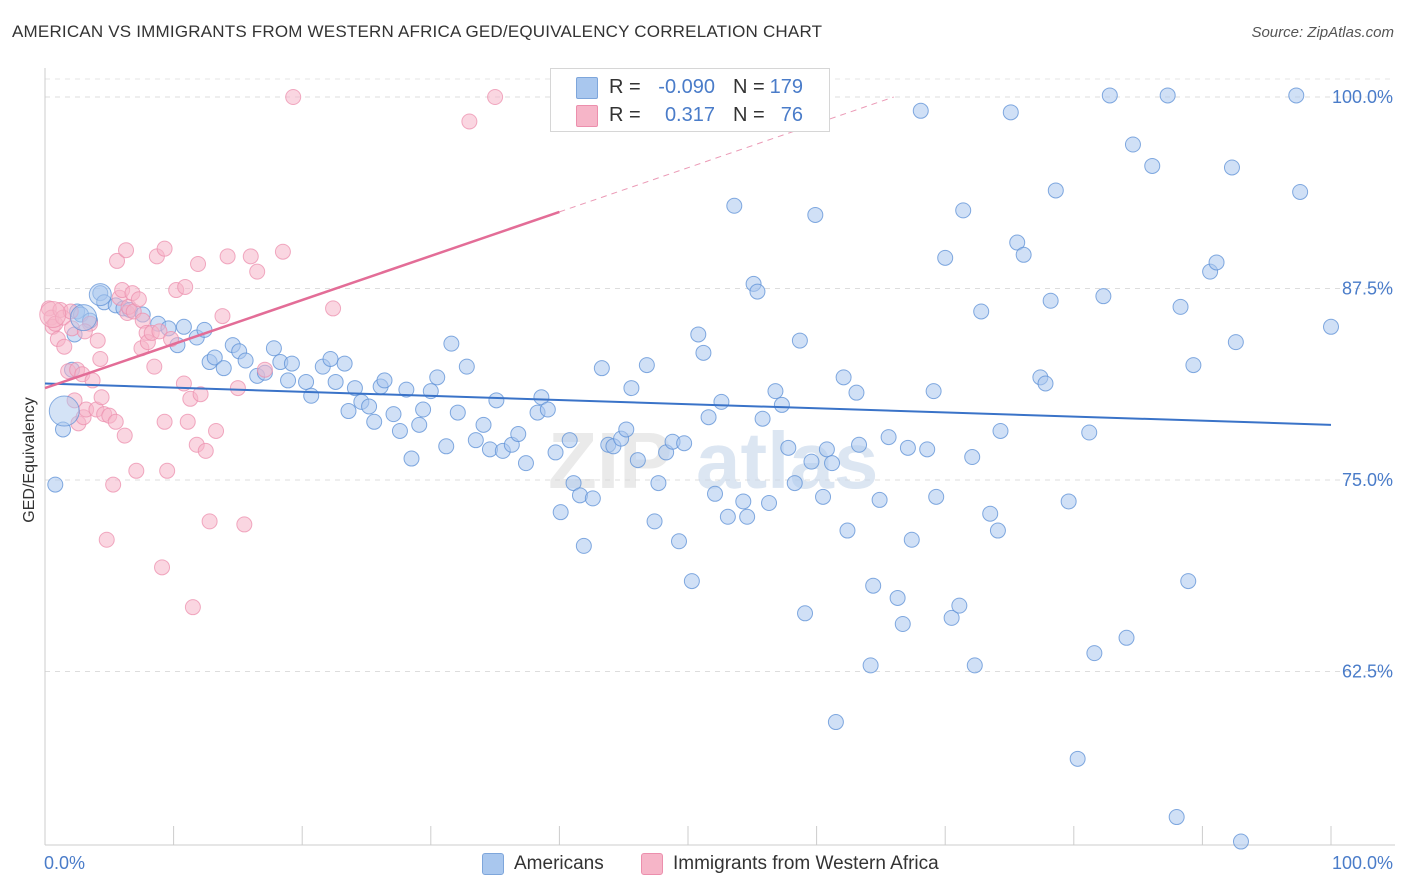 The image size is (1406, 892). I want to click on watermark-atlas: atlas, so click(787, 460).